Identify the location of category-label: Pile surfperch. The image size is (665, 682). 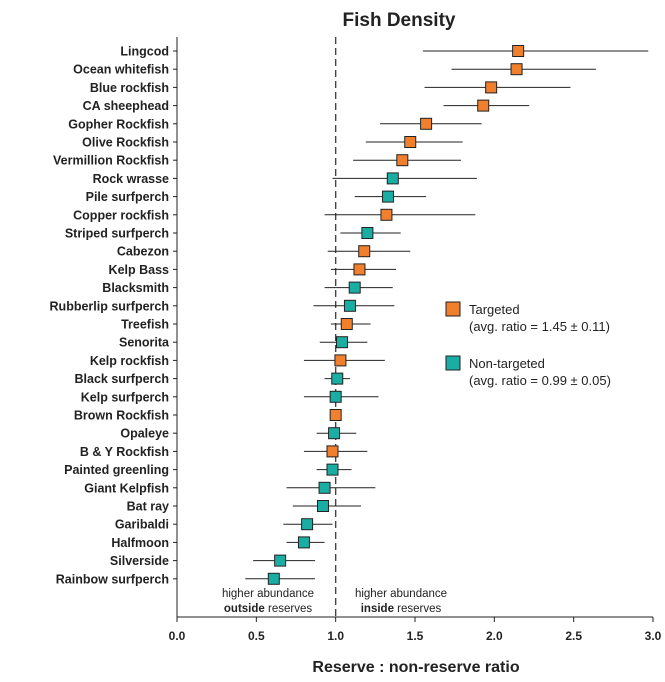
(127, 197).